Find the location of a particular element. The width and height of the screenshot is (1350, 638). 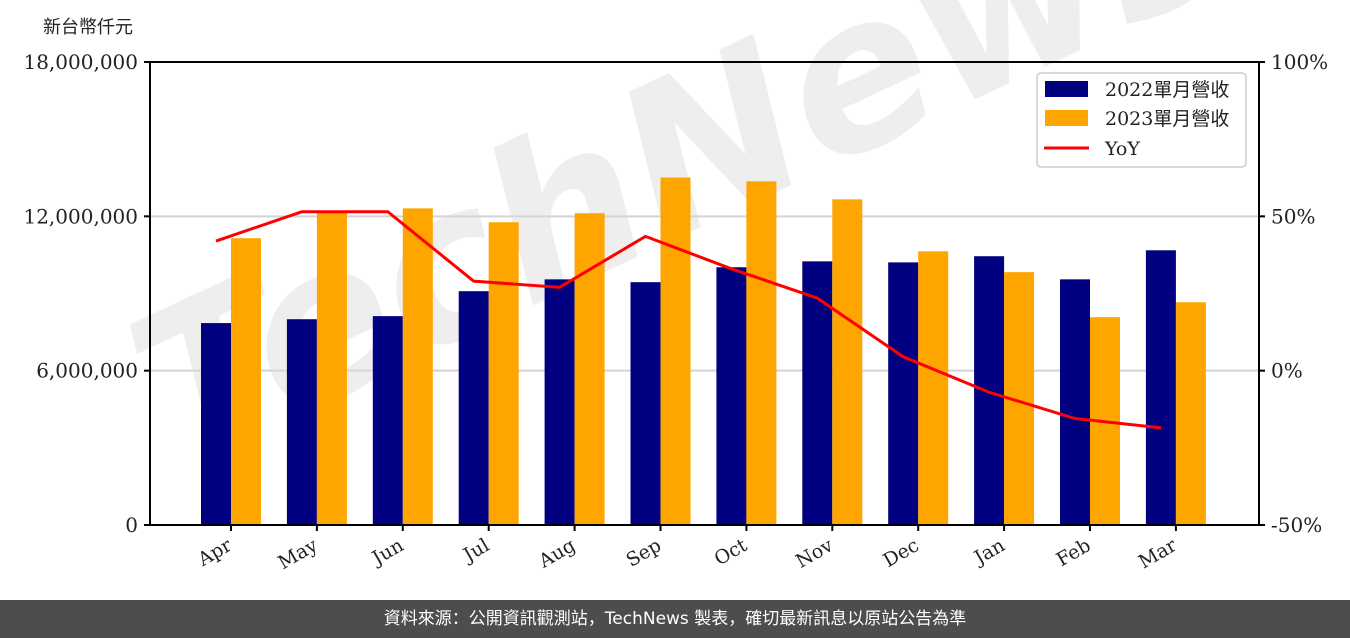

x-tick-label: Oct is located at coordinates (731, 552).